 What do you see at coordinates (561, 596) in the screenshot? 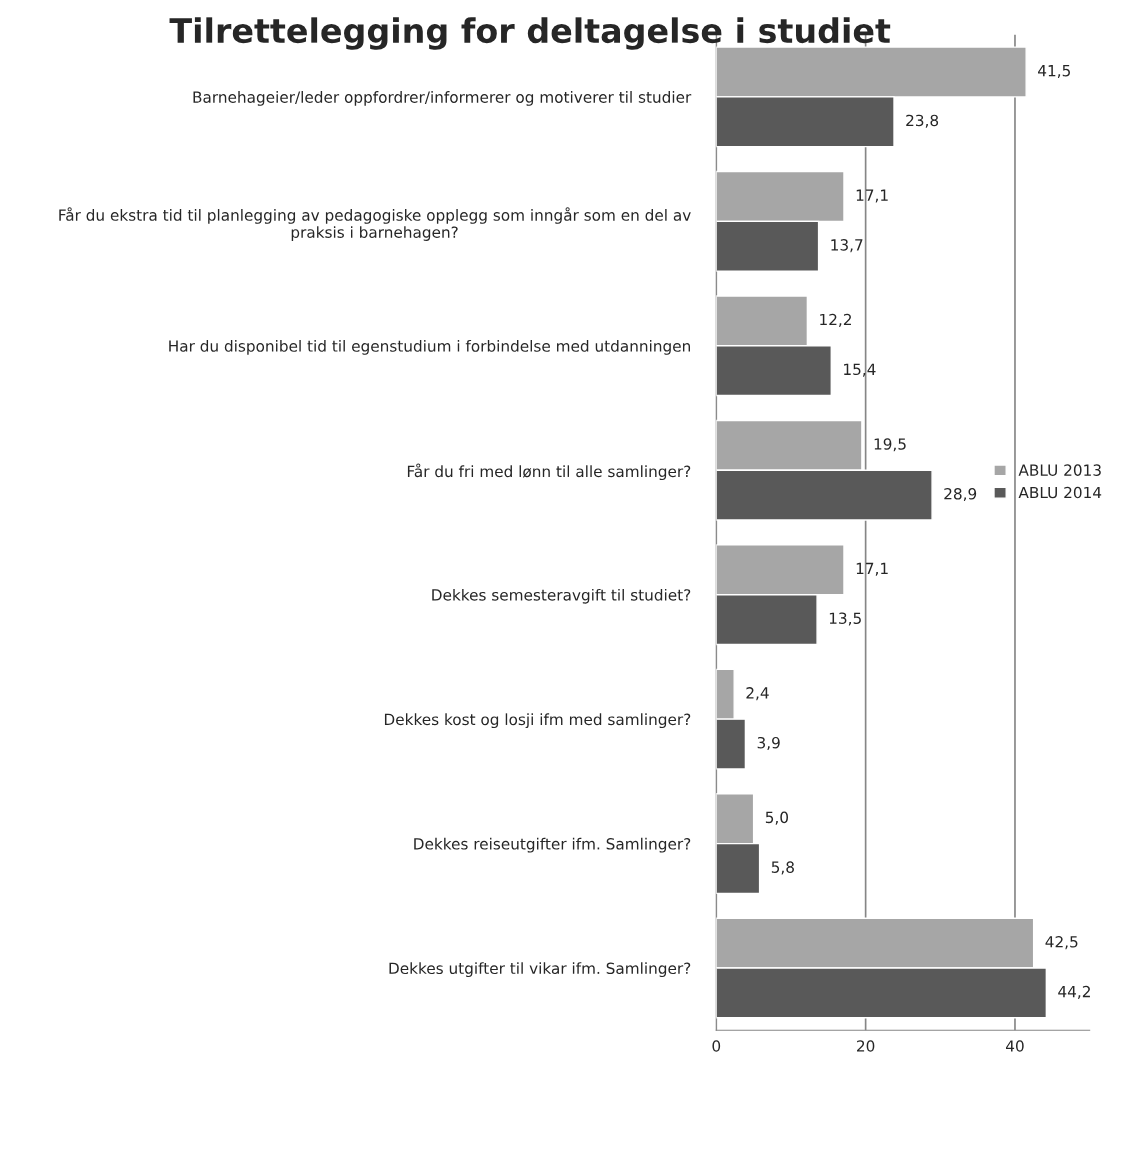
I see `y-tick-label: Dekkes semesteravgift til studiet?` at bounding box center [561, 596].